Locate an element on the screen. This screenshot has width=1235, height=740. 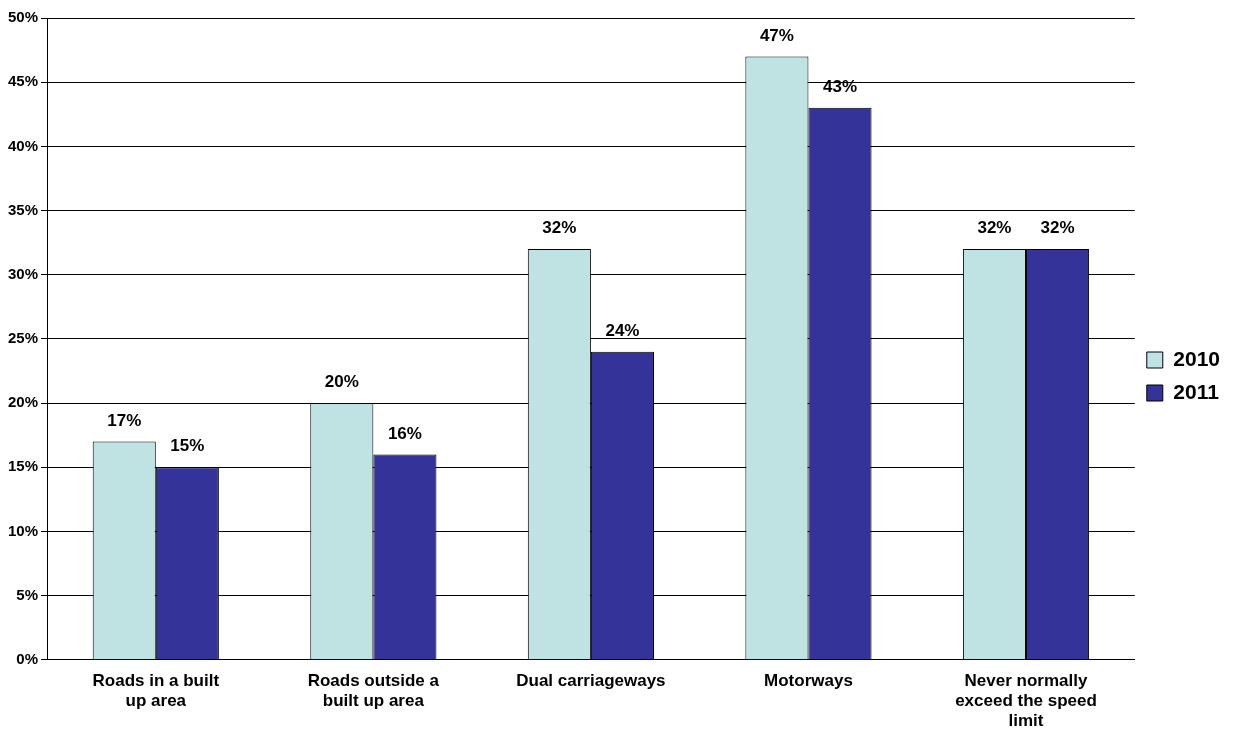
y-tick-label: 30% is located at coordinates (23, 273).